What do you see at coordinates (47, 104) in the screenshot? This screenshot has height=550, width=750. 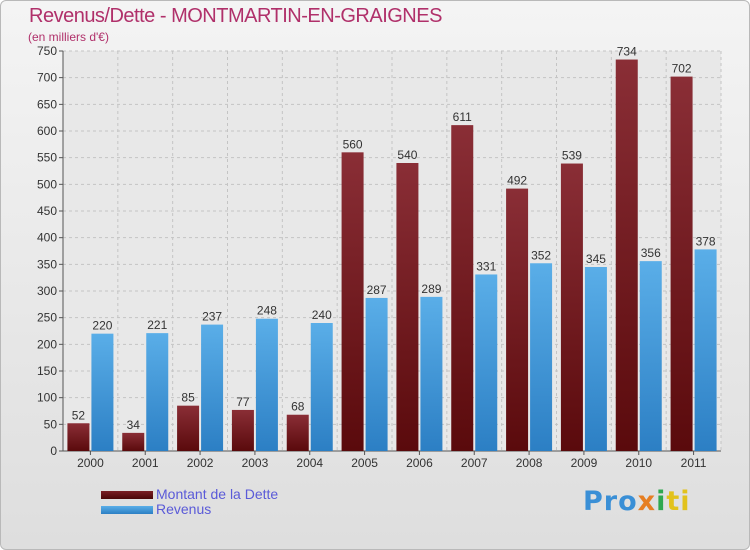 I see `y-tick-label: 650` at bounding box center [47, 104].